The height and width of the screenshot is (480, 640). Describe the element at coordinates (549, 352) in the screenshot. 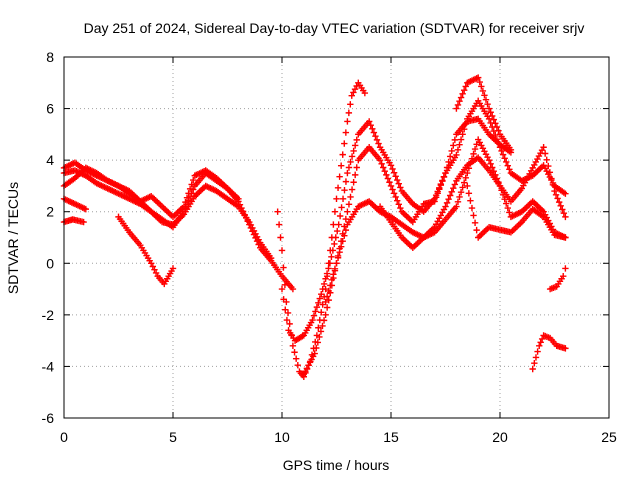

I see `series-track-n` at that location.